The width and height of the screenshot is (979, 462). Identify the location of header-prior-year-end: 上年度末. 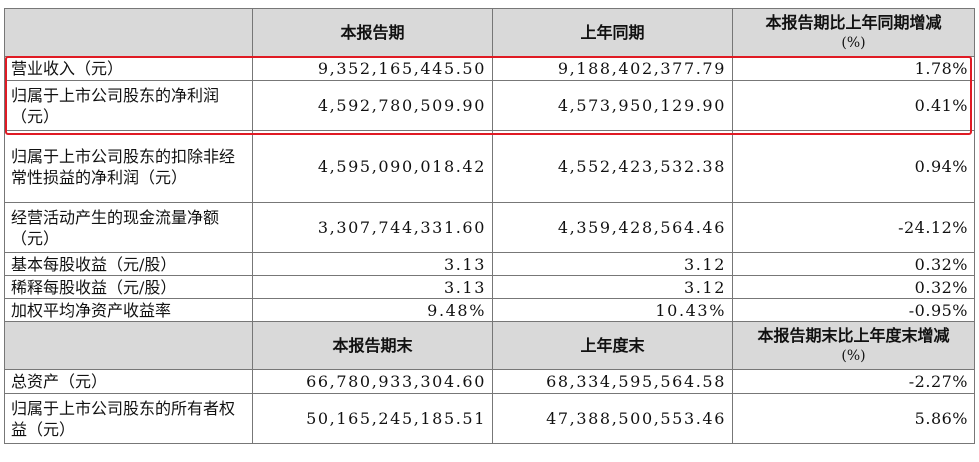
(612, 345).